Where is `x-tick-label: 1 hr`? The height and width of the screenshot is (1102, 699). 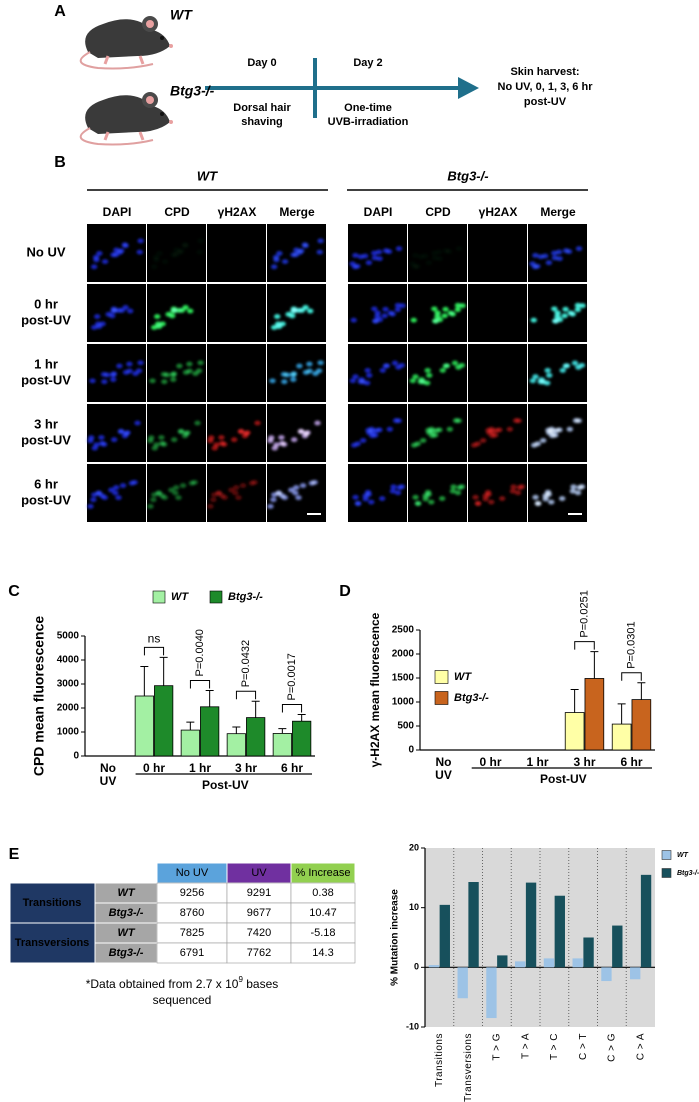
x-tick-label: 1 hr is located at coordinates (537, 762).